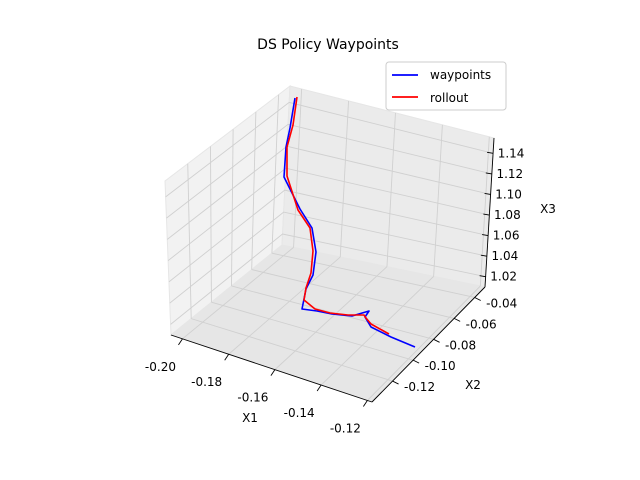  I want to click on legend: waypoints rollout, so click(446, 86).